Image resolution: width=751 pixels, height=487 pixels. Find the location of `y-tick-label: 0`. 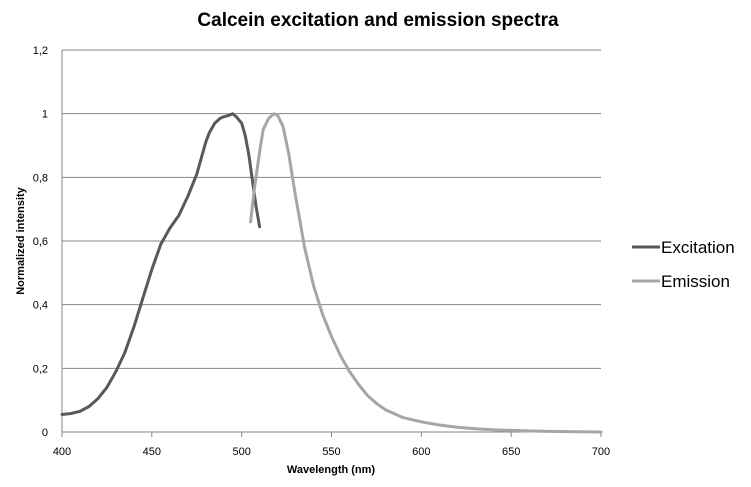

y-tick-label: 0 is located at coordinates (45, 433).